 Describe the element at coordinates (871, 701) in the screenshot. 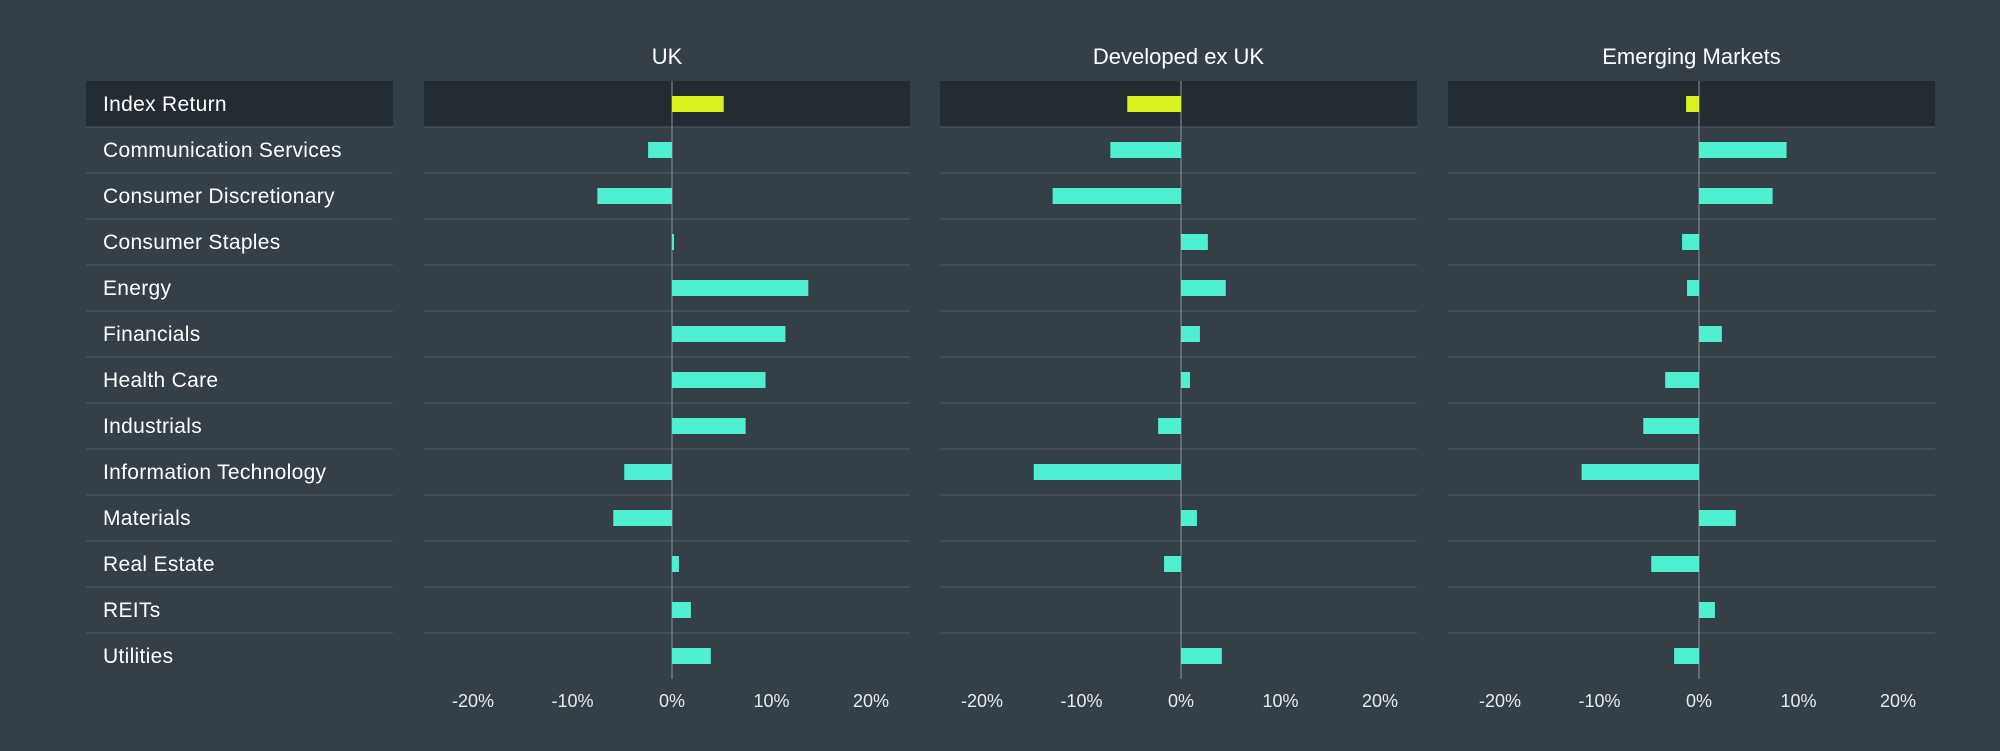

I see `tick-label-uk: 20%` at that location.